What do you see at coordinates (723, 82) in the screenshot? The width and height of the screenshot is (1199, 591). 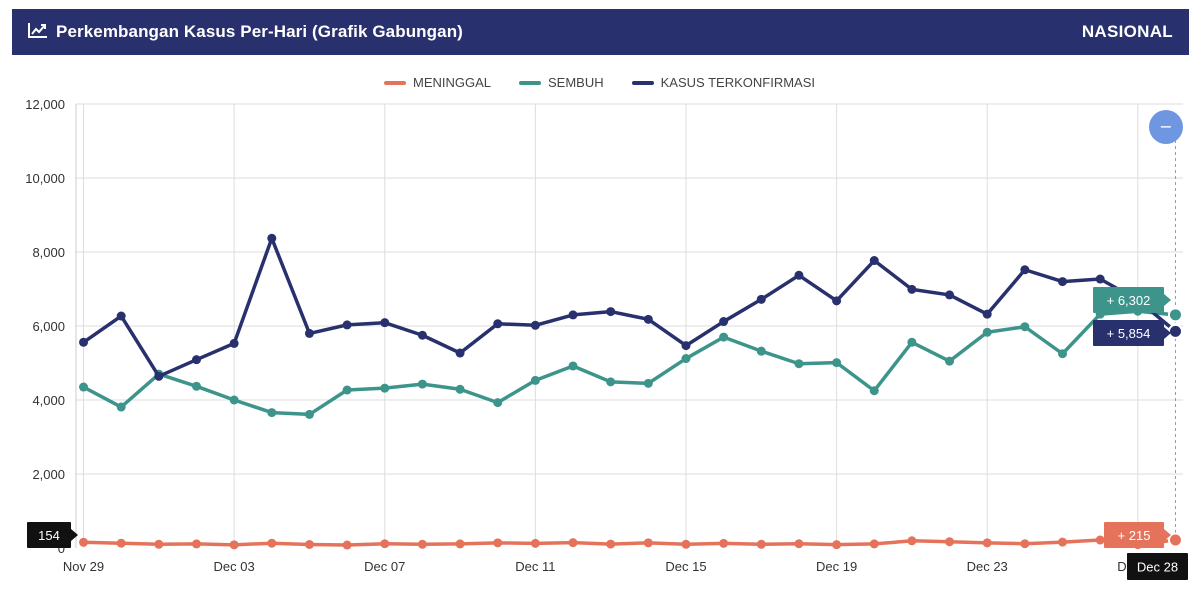 I see `legend-item-terkonfirmasi: KASUS TERKONFIRMASI` at bounding box center [723, 82].